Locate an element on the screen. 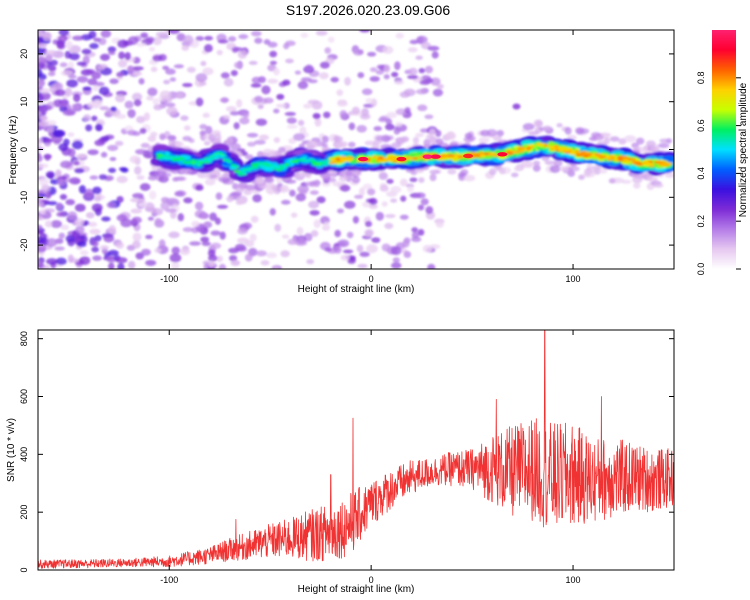 The width and height of the screenshot is (750, 600). x-tick-label: 100 is located at coordinates (573, 580).